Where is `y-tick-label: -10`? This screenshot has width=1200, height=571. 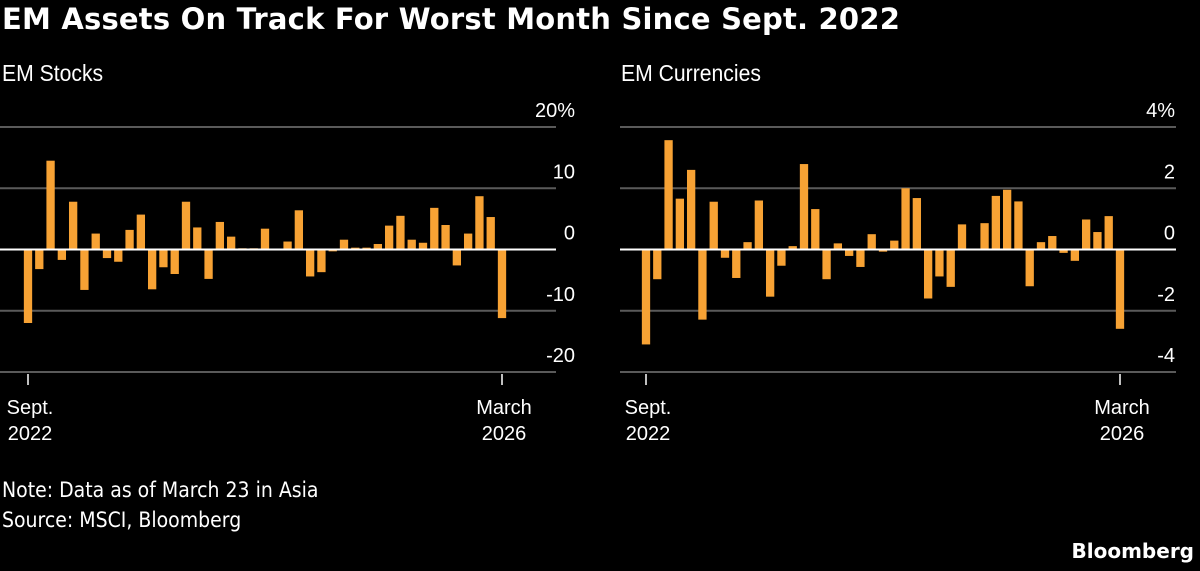 y-tick-label: -10 is located at coordinates (560, 295).